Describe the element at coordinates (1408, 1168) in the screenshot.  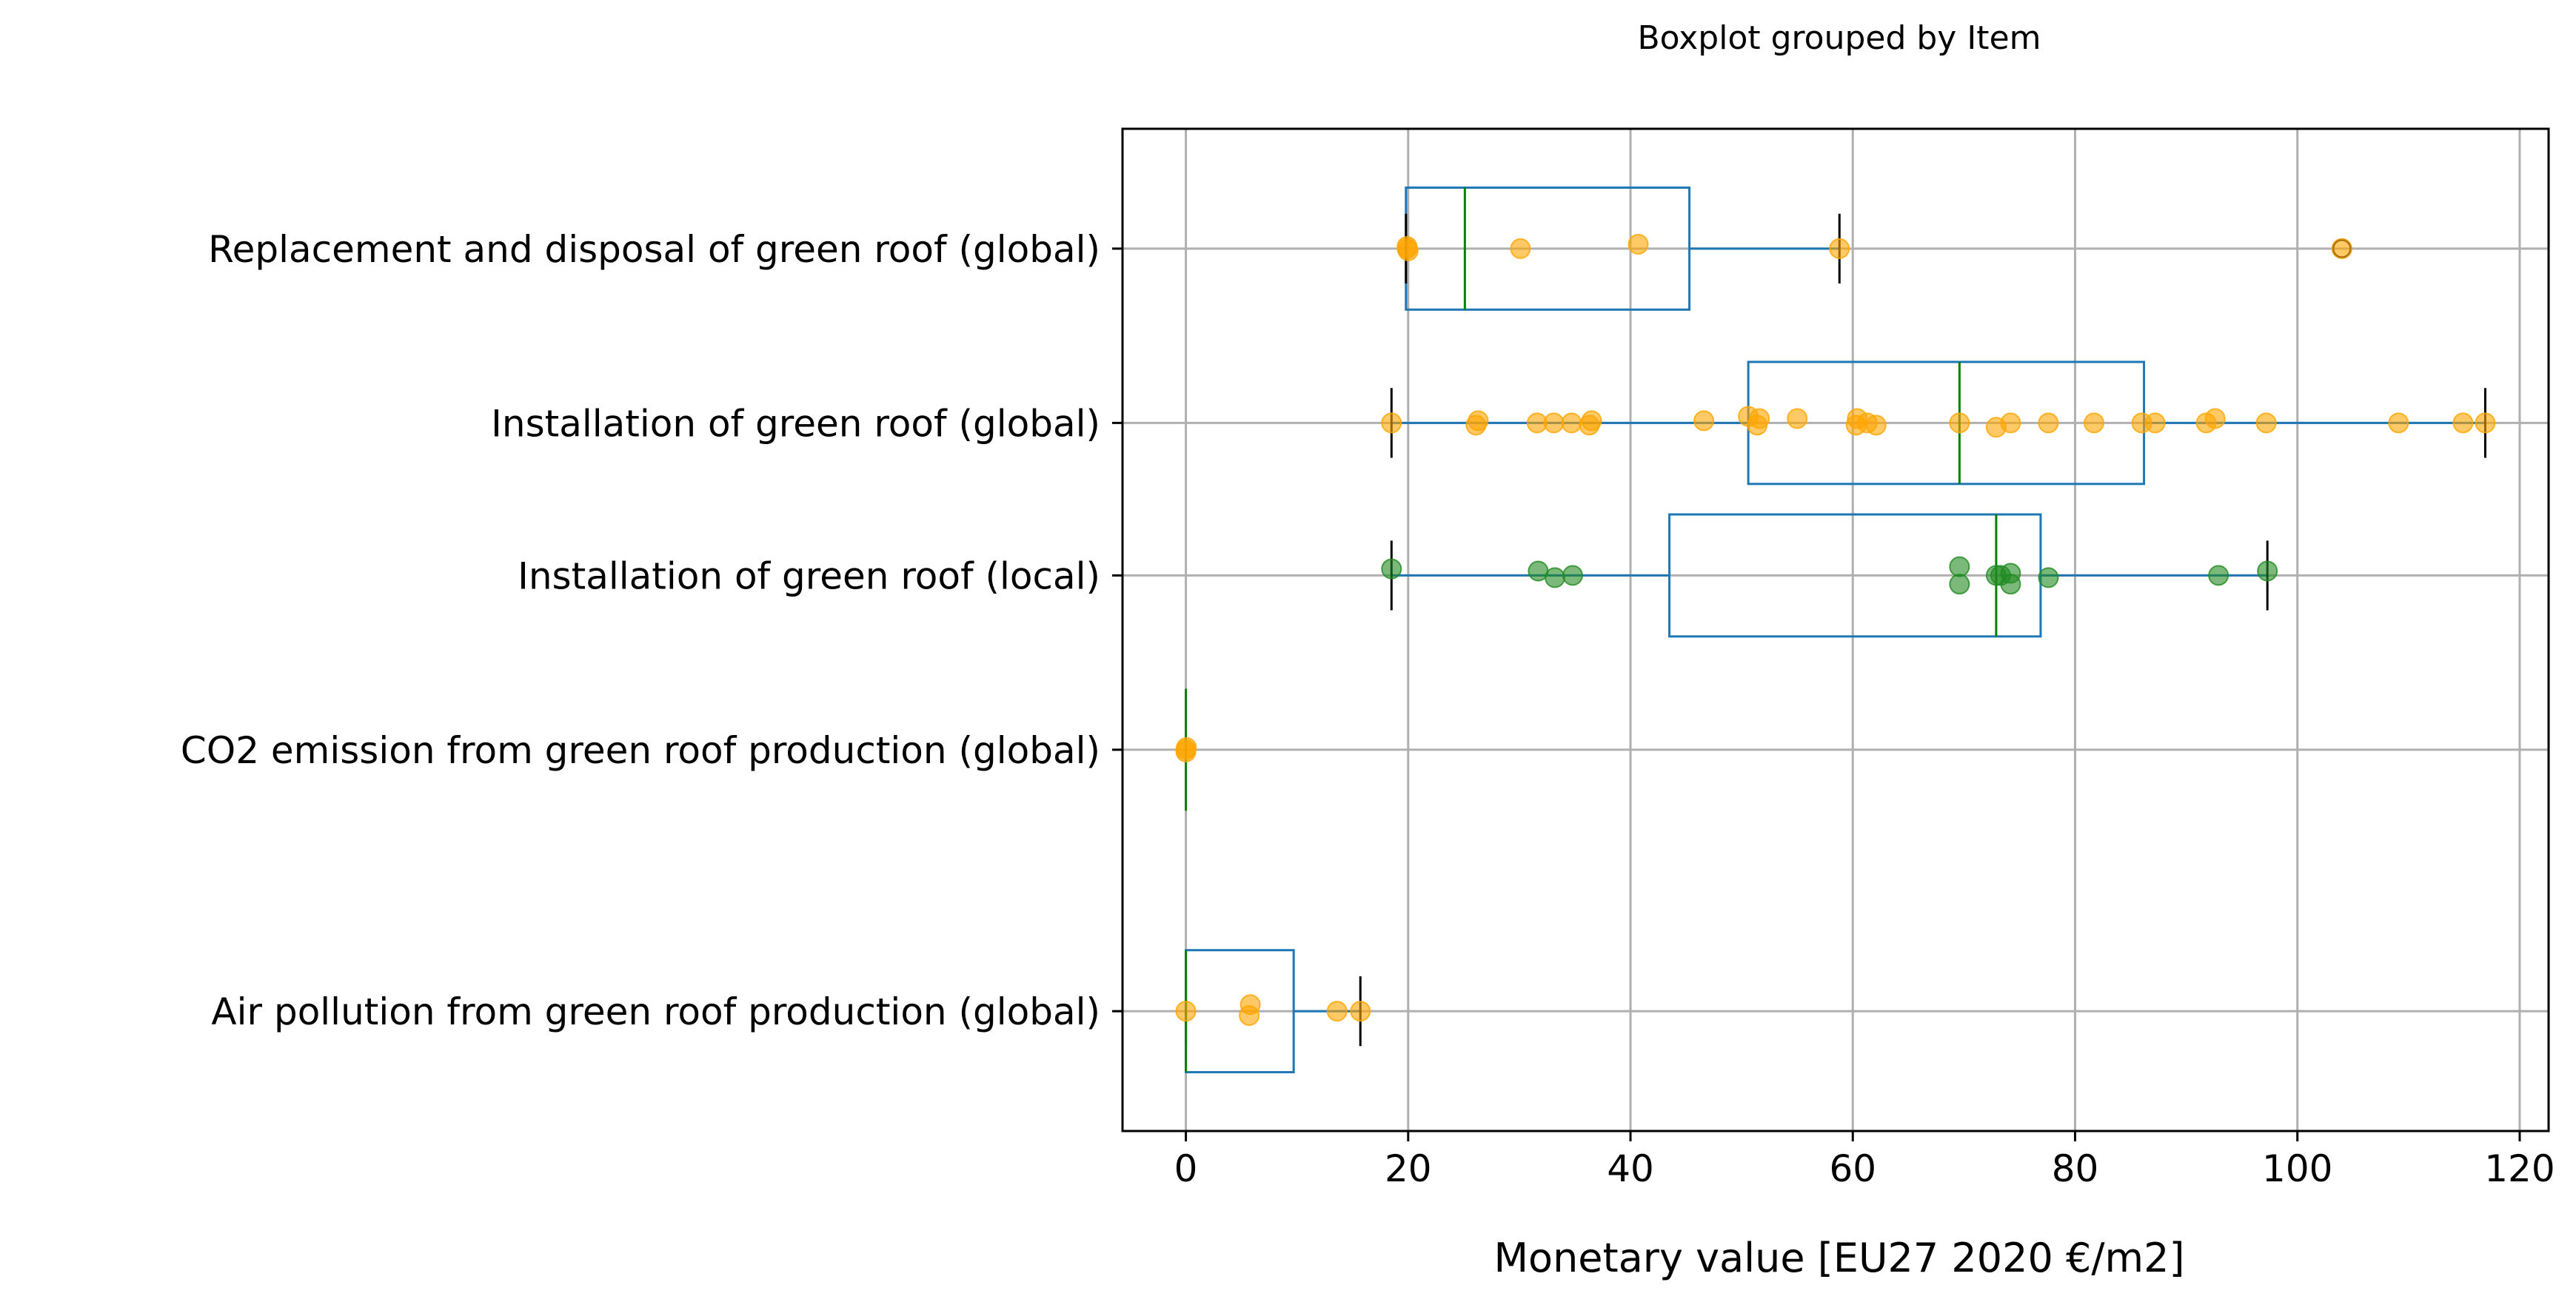
I see `x-tick-label: 20` at that location.